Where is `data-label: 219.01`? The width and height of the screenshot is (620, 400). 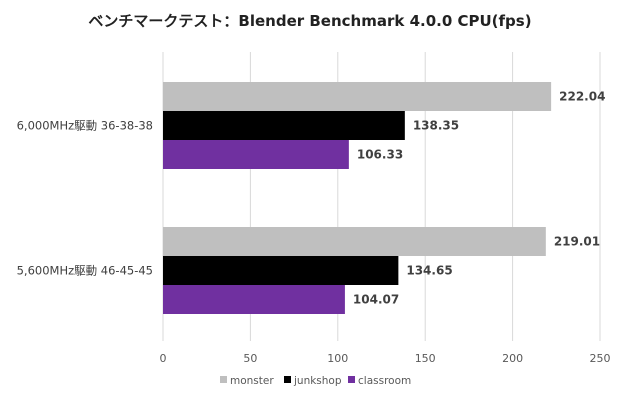
data-label: 219.01 is located at coordinates (577, 242).